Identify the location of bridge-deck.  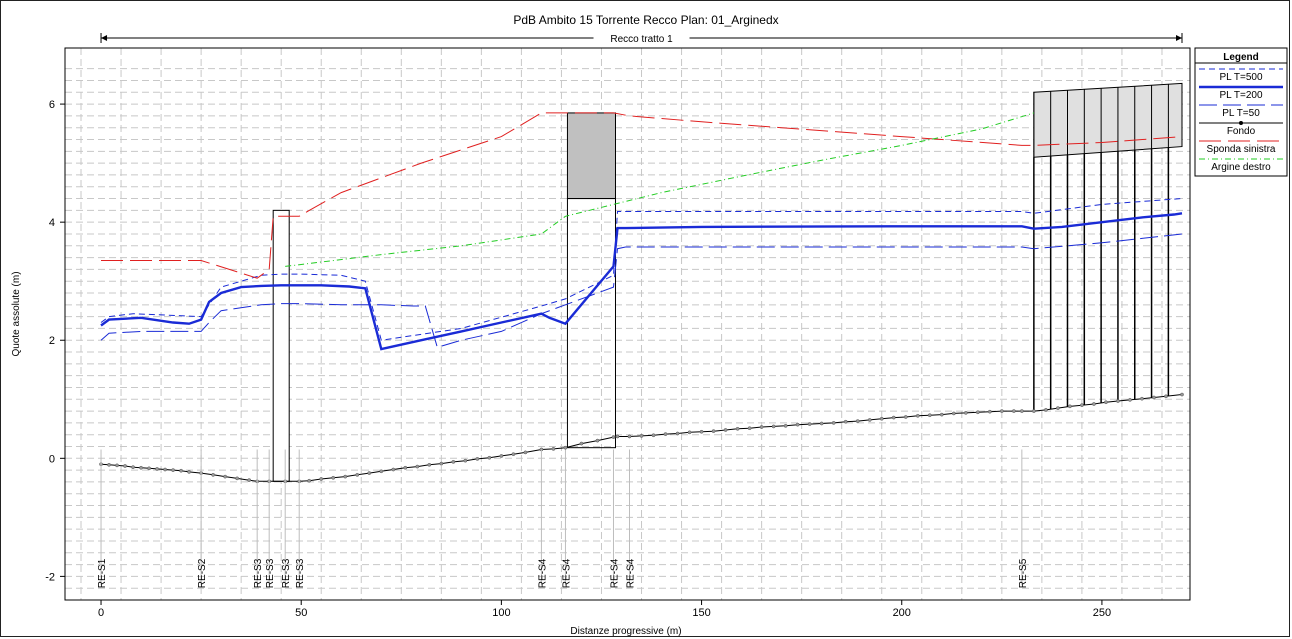
(1108, 120).